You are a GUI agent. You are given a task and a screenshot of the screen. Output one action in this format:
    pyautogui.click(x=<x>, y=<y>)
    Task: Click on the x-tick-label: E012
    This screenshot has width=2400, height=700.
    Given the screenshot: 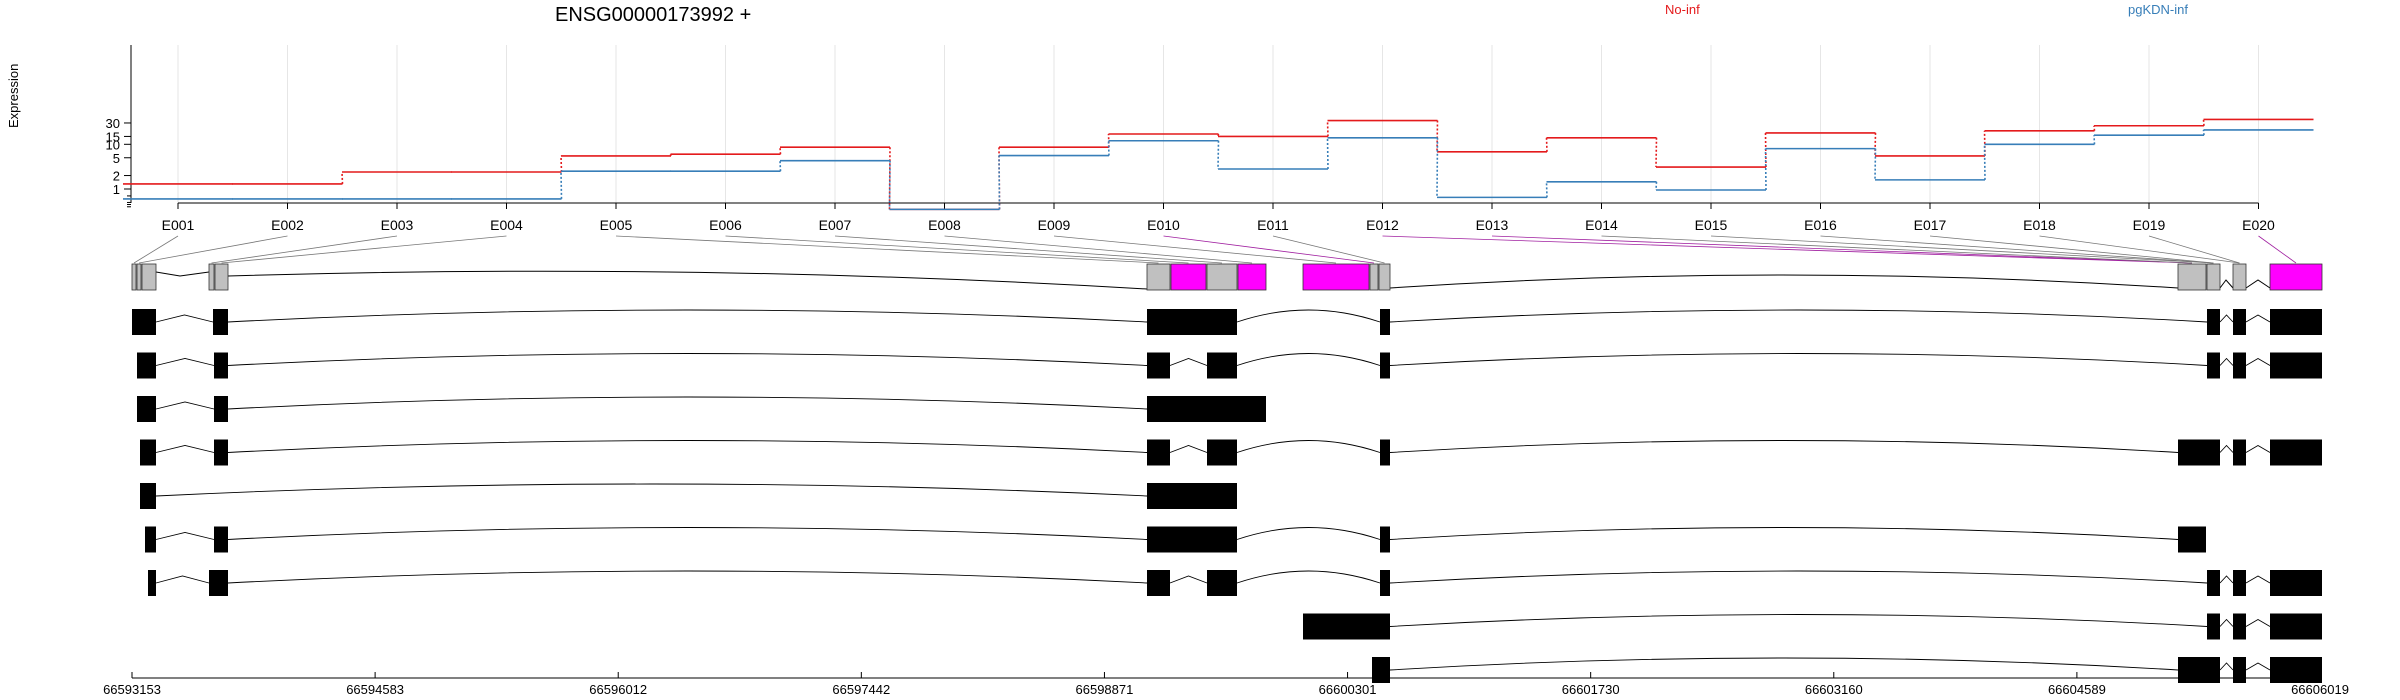 What is the action you would take?
    pyautogui.click(x=1382, y=225)
    